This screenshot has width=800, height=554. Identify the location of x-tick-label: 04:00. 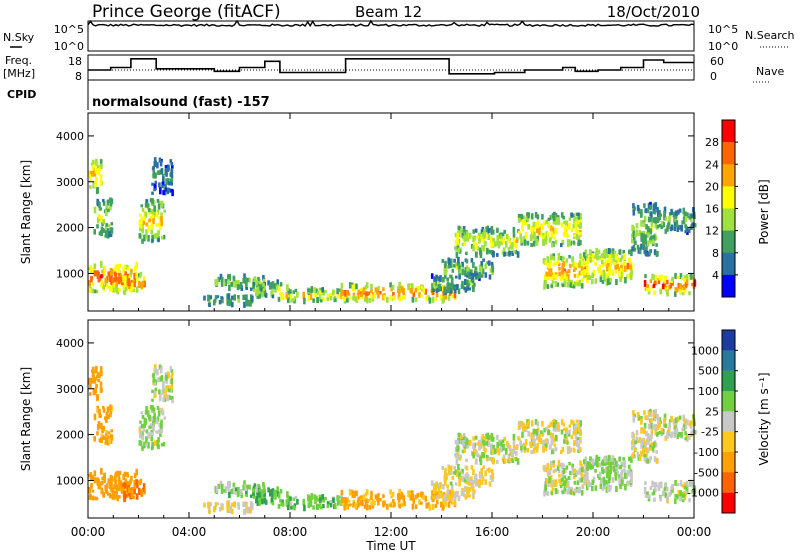
(189, 532).